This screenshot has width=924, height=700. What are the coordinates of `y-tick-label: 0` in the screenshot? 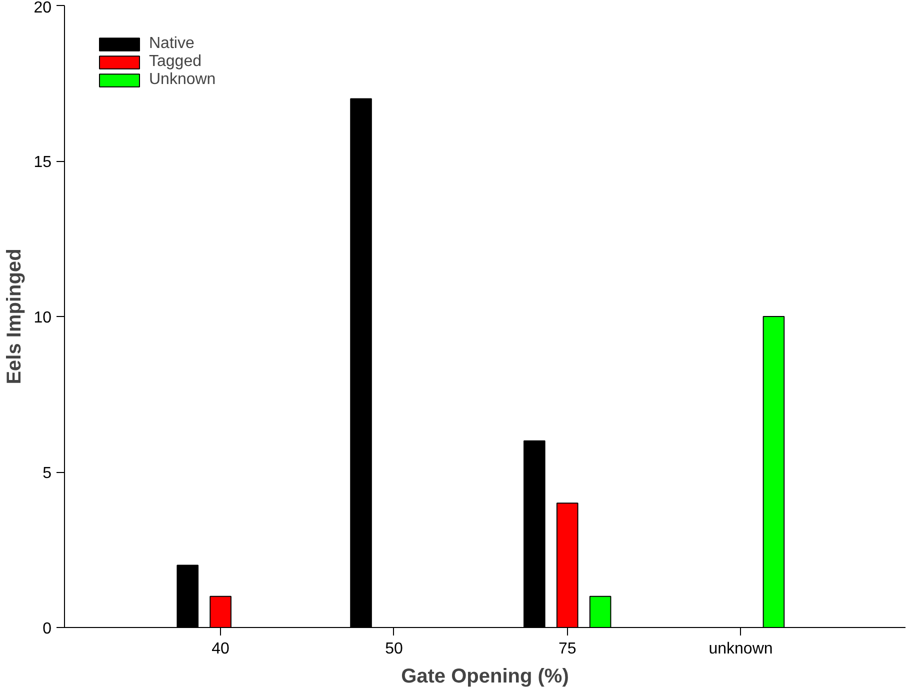 It's located at (47, 629).